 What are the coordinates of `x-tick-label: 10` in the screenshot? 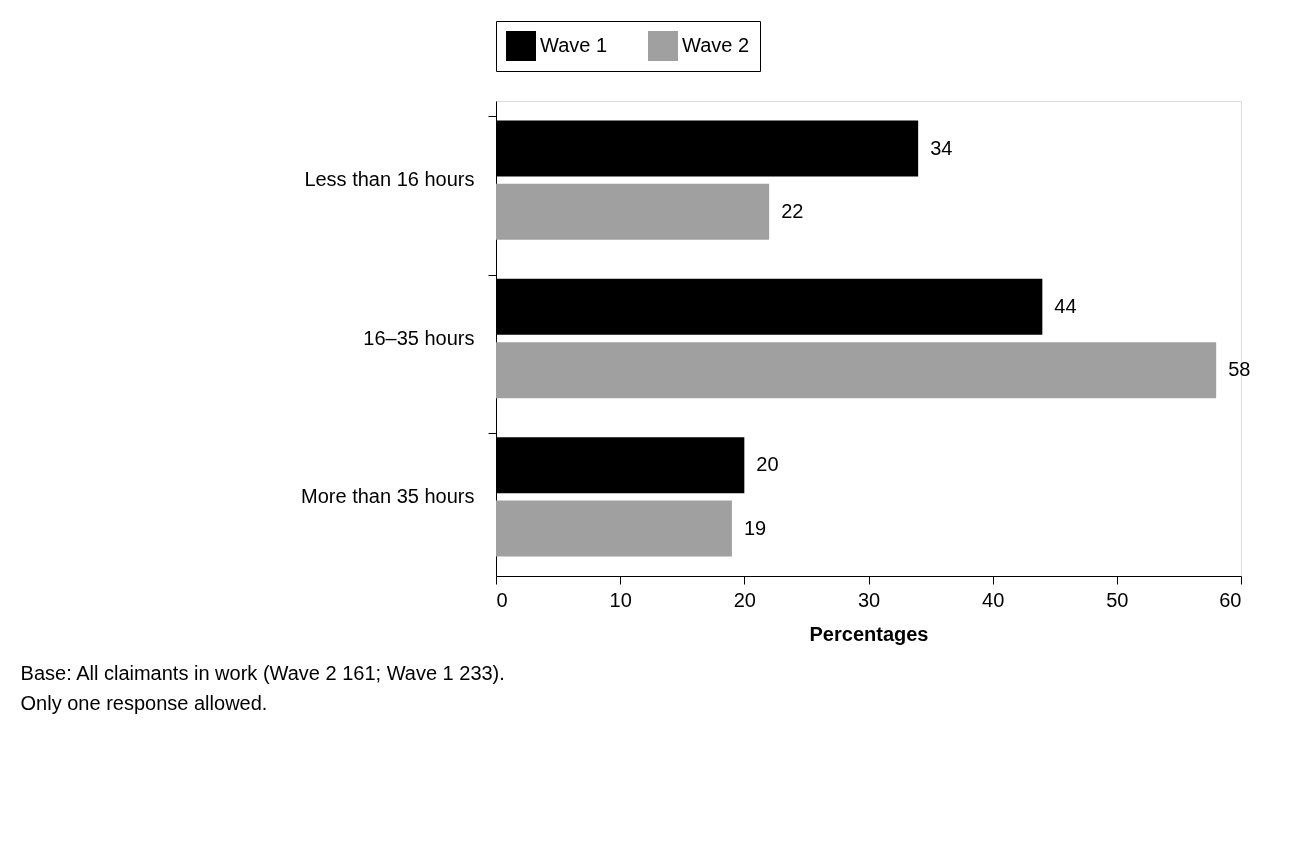 It's located at (620, 599).